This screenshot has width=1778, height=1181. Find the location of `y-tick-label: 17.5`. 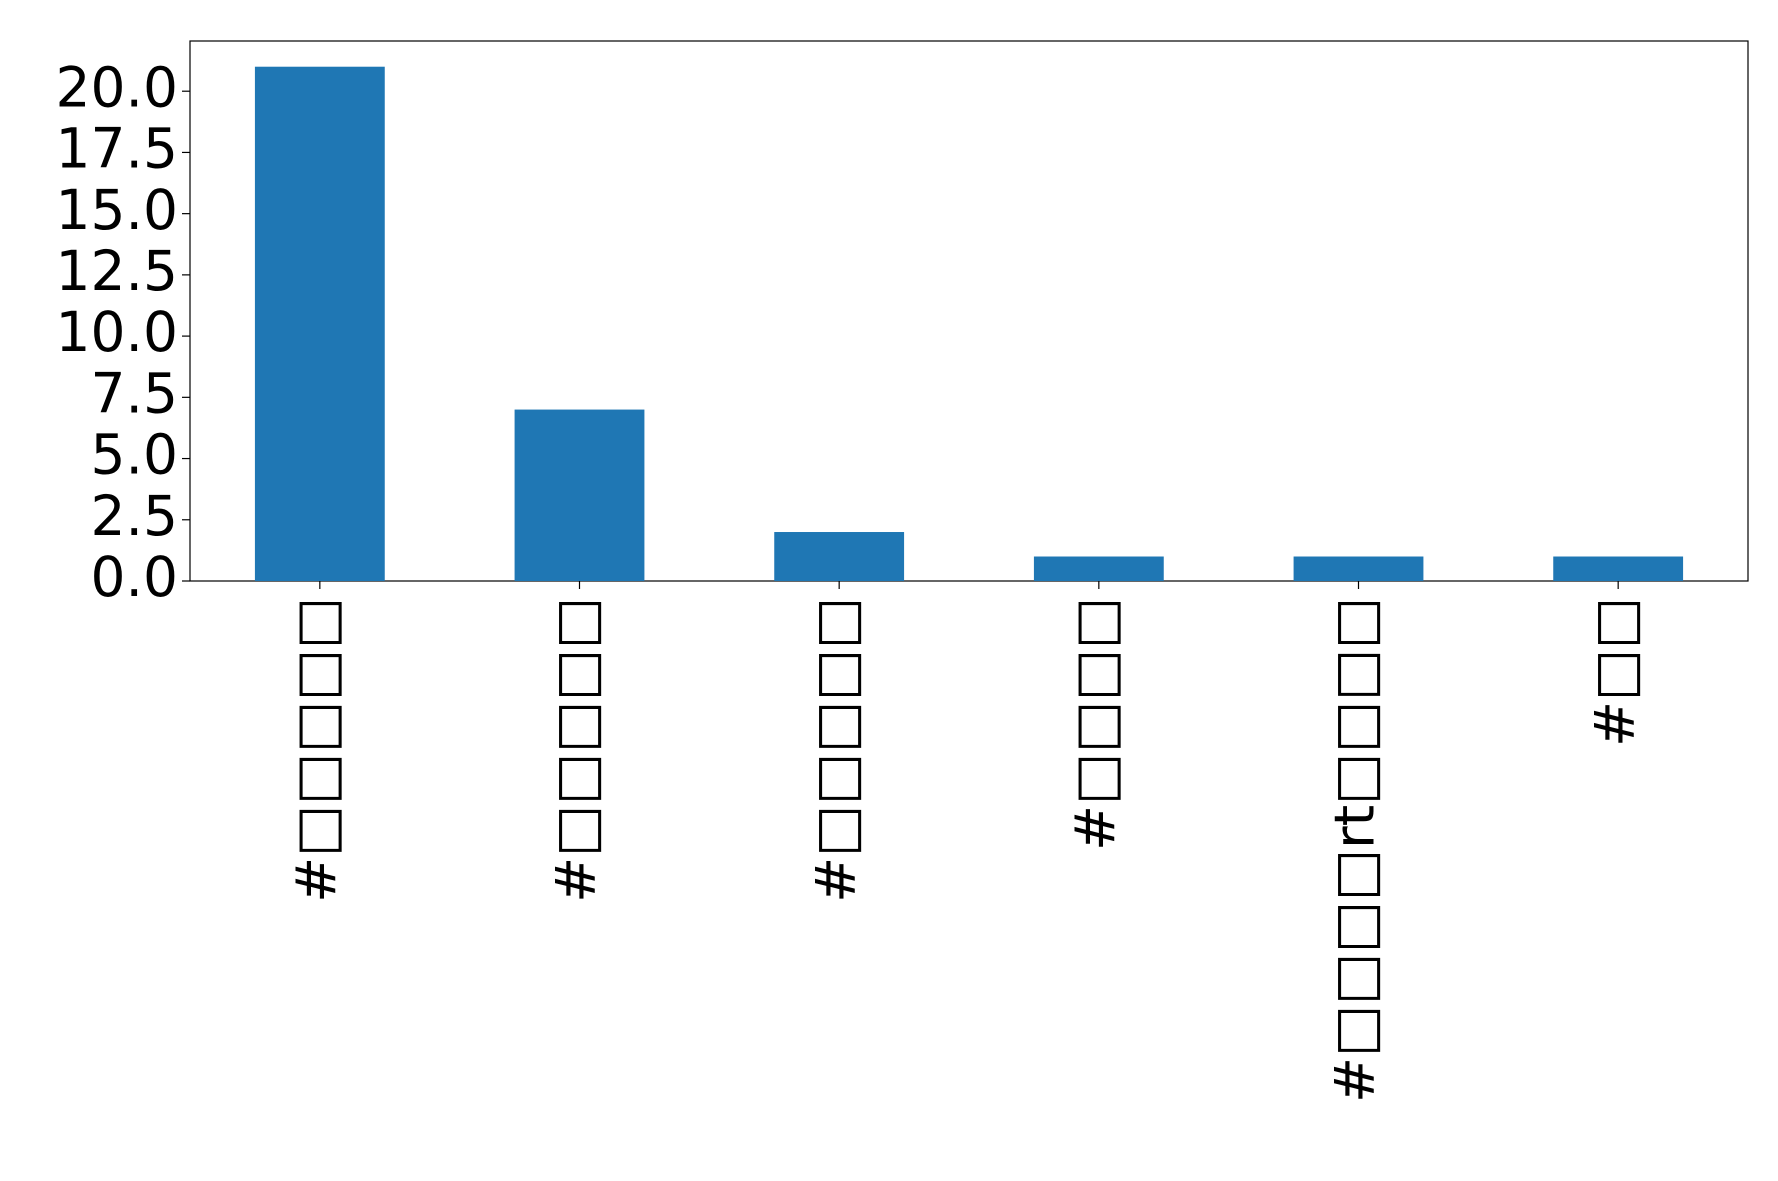

y-tick-label: 17.5 is located at coordinates (117, 149).